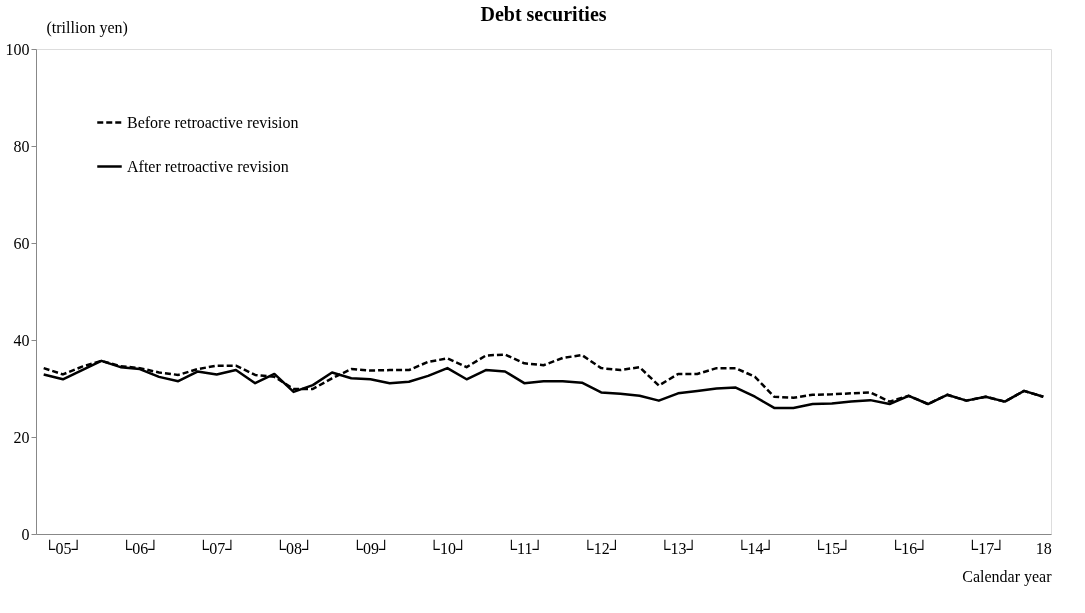 The width and height of the screenshot is (1085, 613). I want to click on chart-title: Debt securities, so click(543, 14).